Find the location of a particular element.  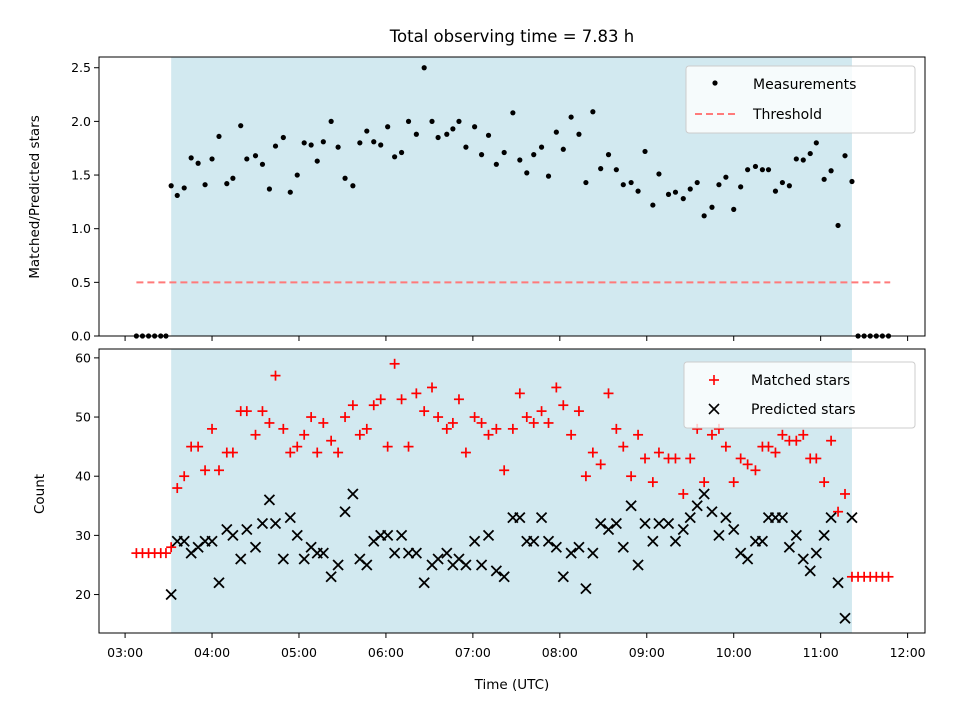

top-y-tick-label: 1.0 is located at coordinates (81, 228).